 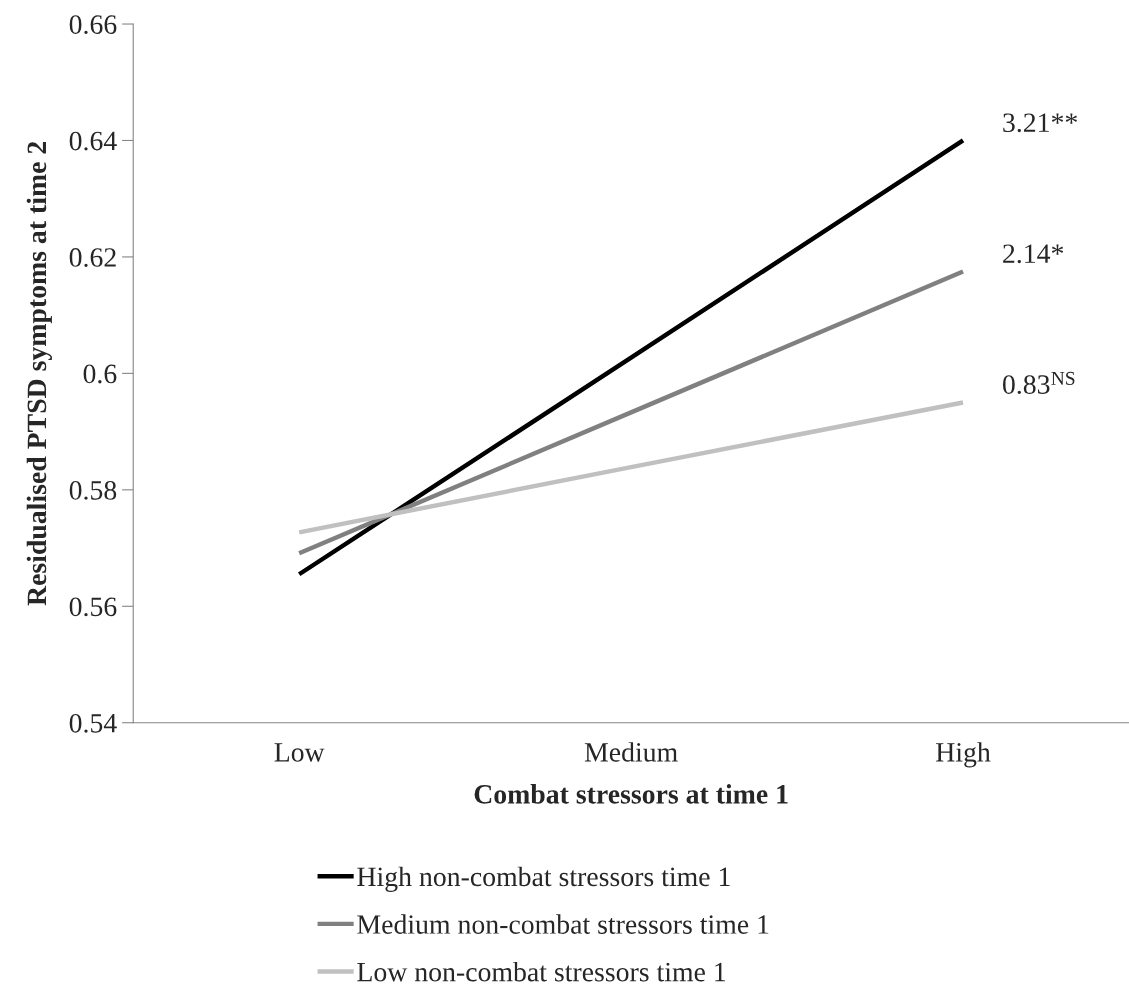 What do you see at coordinates (631, 794) in the screenshot?
I see `x-axis-title: Combat stressors at time 1` at bounding box center [631, 794].